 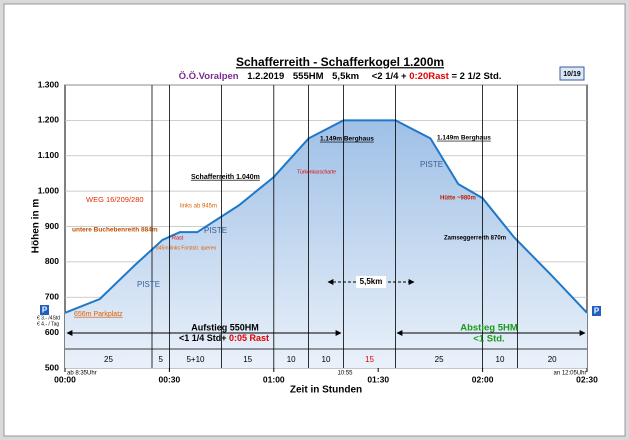 I want to click on annotation: links ab 945m, so click(x=198, y=207).